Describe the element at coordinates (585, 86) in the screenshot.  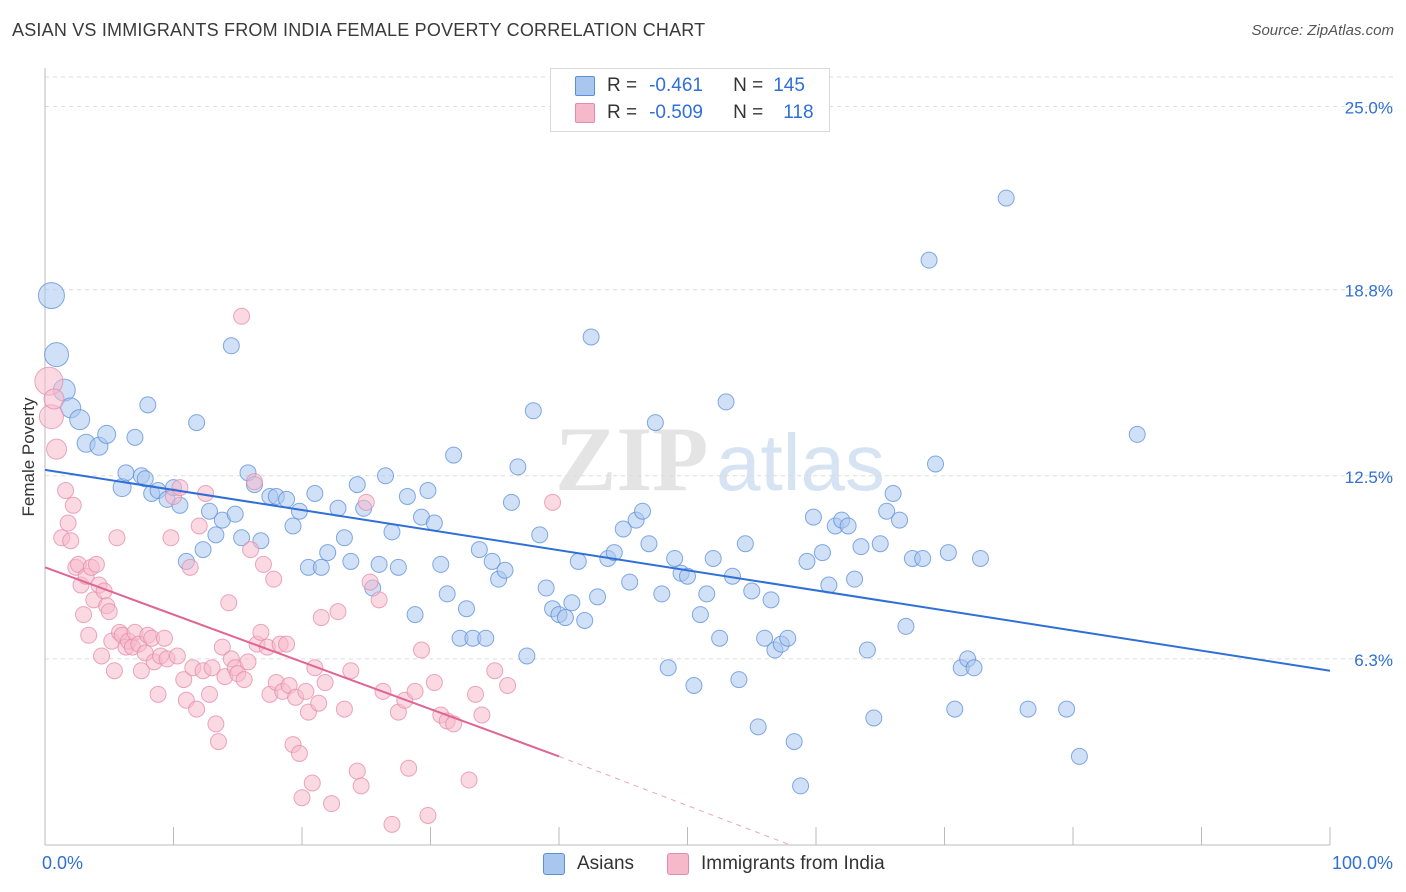
I see `asians-swatch` at that location.